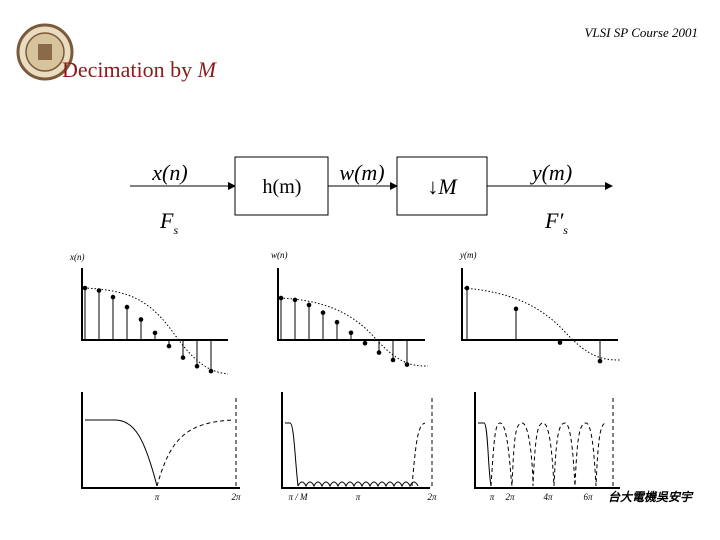  I want to click on rate-symbol: F, so click(166, 220).